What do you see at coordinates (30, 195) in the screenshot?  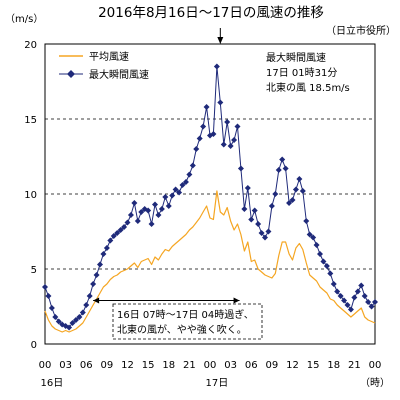 I see `y-axis-ticks: 0 5 10 15 20` at bounding box center [30, 195].